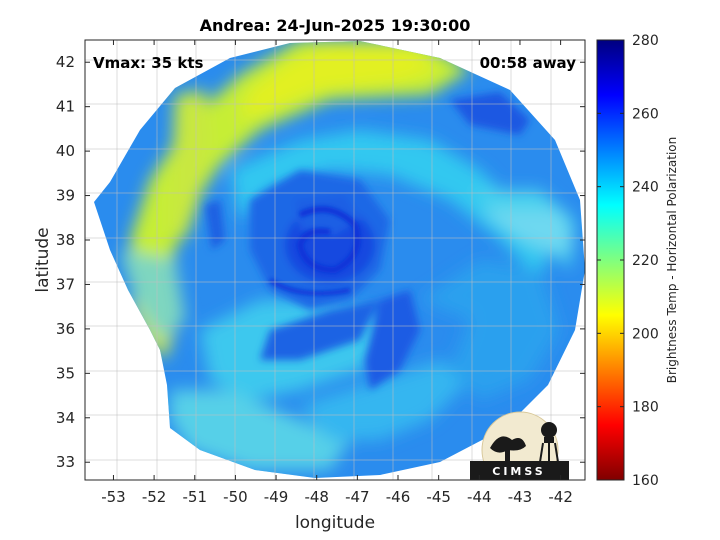  What do you see at coordinates (645, 114) in the screenshot?
I see `colorbar-tick-label: 260` at bounding box center [645, 114].